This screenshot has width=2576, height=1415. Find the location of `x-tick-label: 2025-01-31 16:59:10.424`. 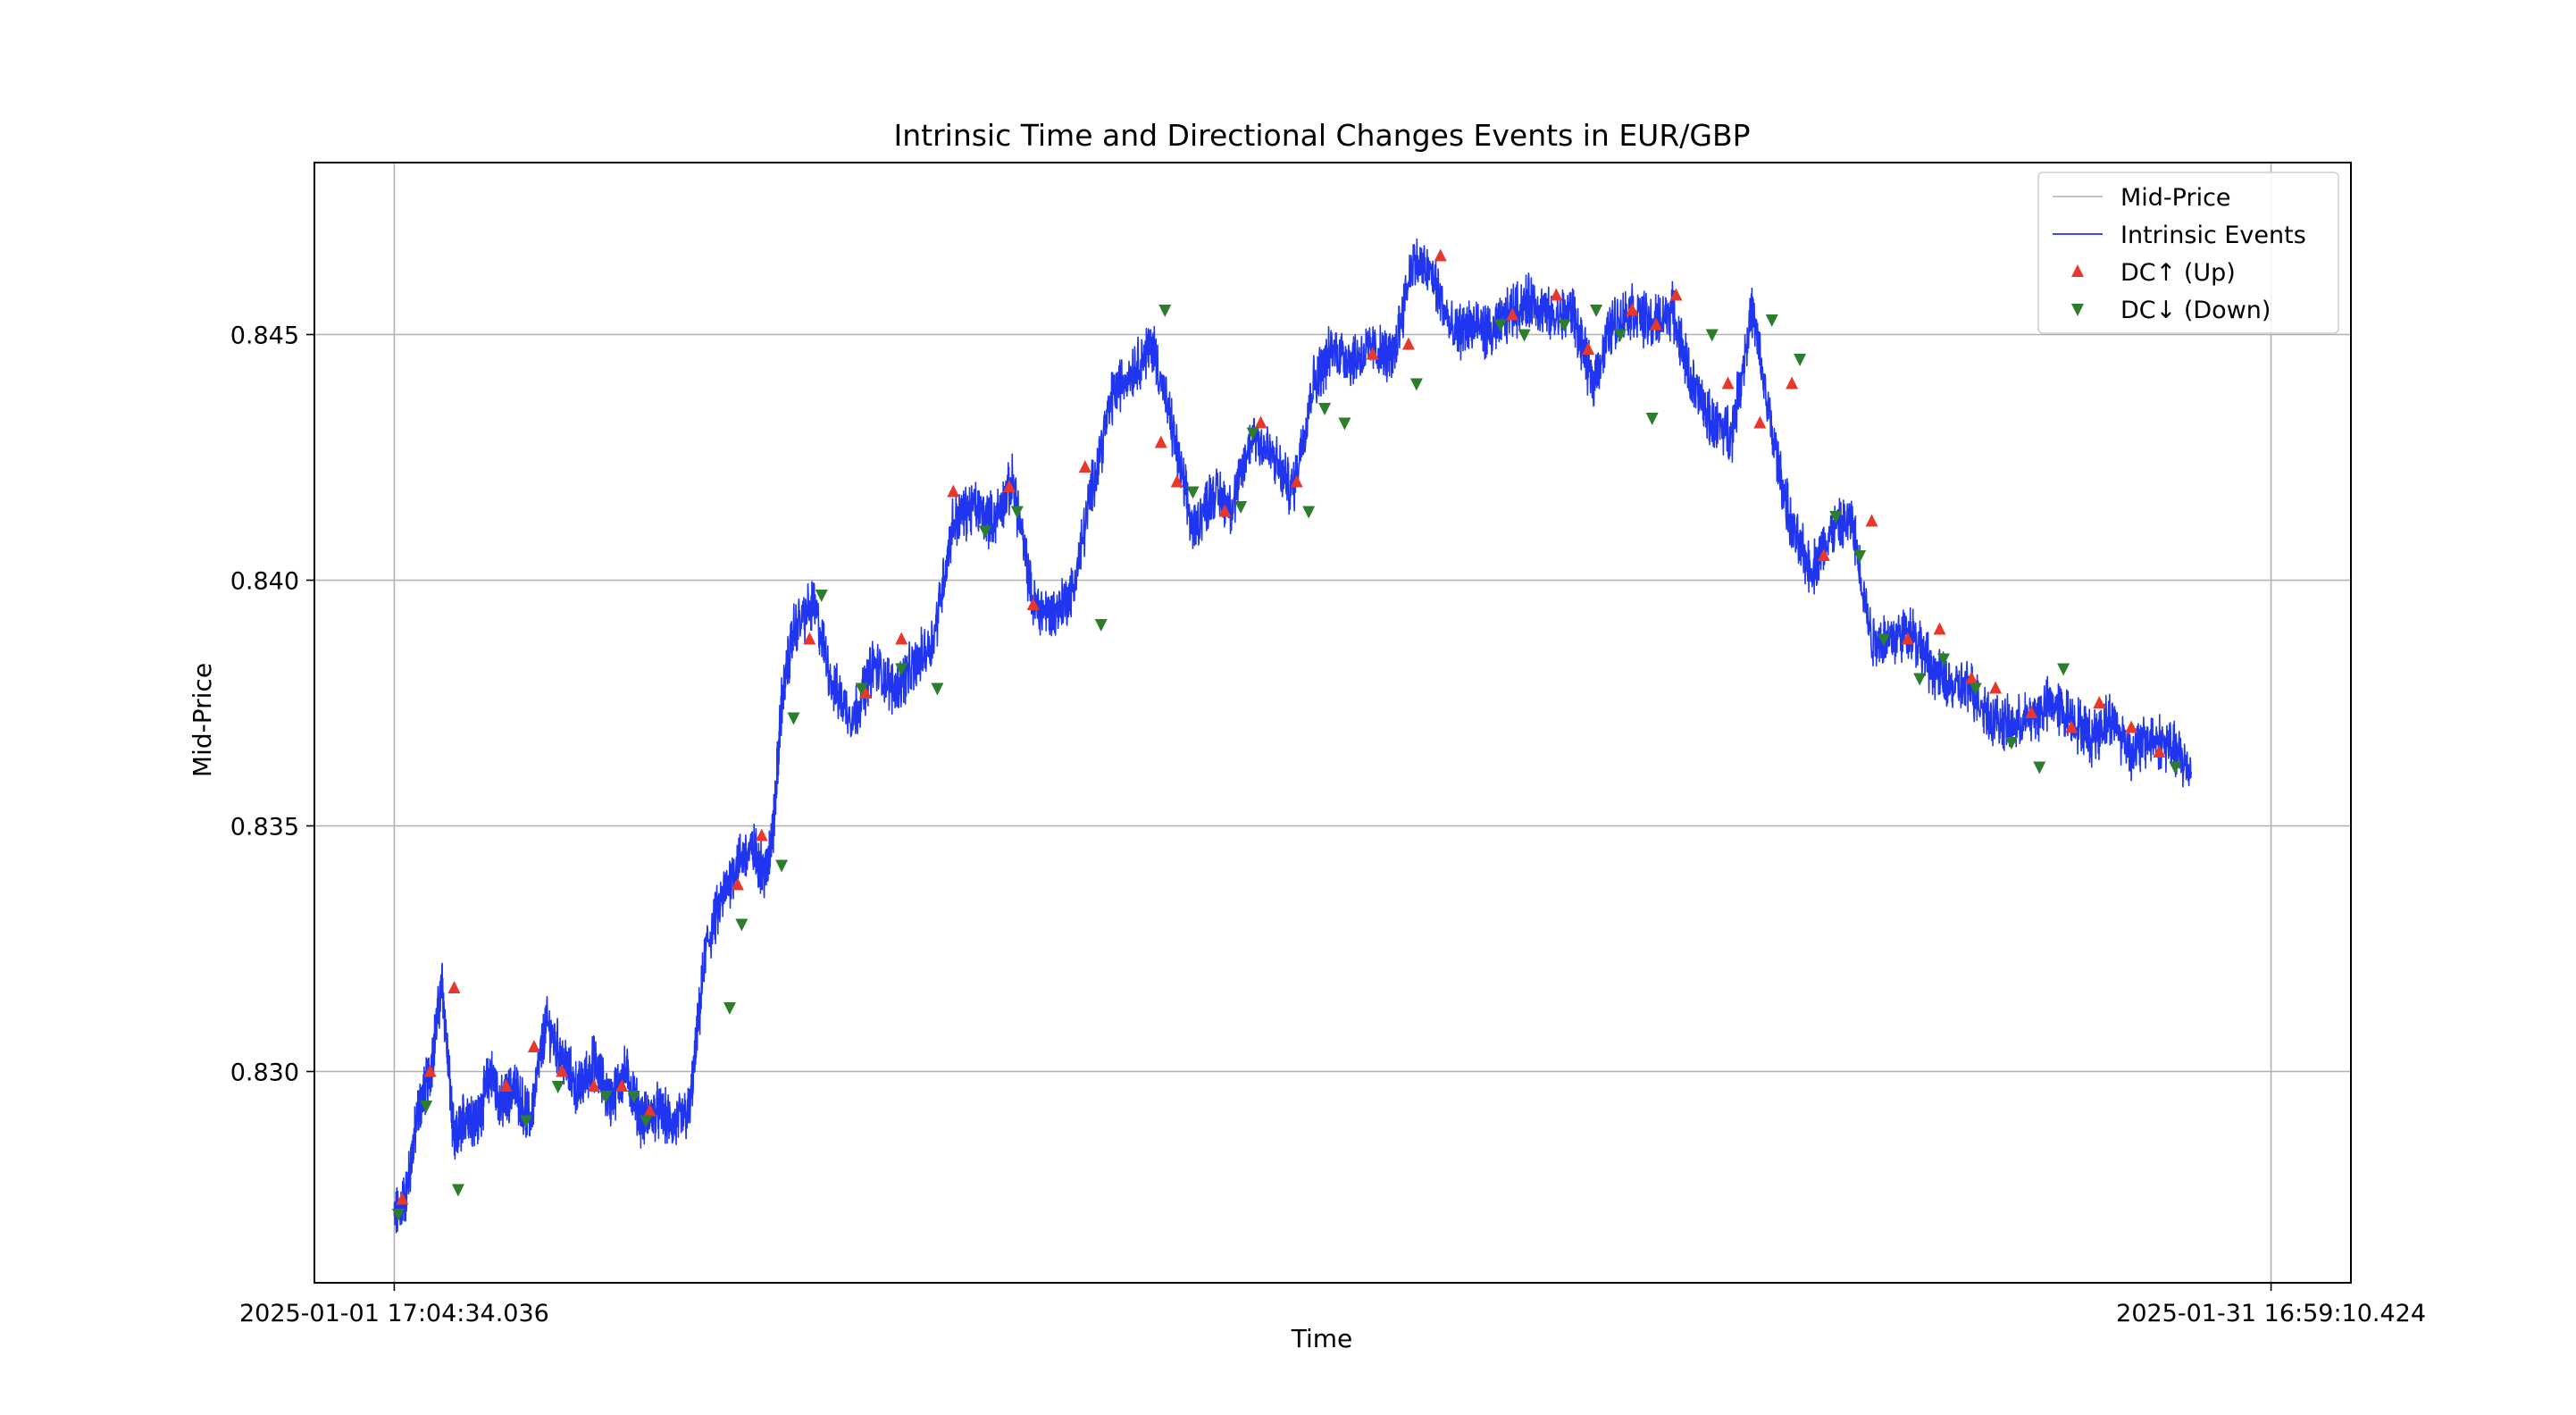

x-tick-label: 2025-01-31 16:59:10.424 is located at coordinates (2271, 1313).